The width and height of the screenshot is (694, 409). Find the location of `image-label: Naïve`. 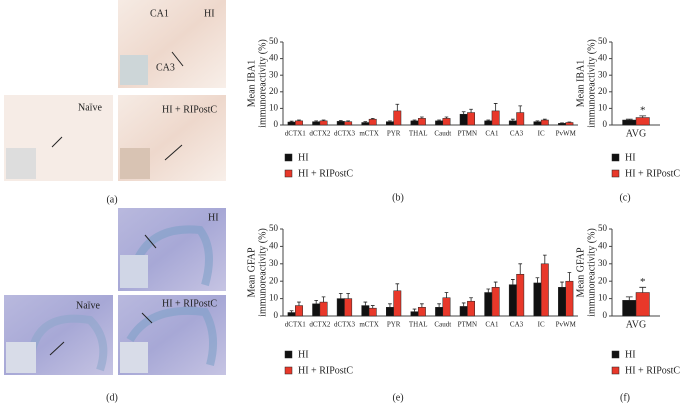

image-label: Naïve is located at coordinates (88, 305).